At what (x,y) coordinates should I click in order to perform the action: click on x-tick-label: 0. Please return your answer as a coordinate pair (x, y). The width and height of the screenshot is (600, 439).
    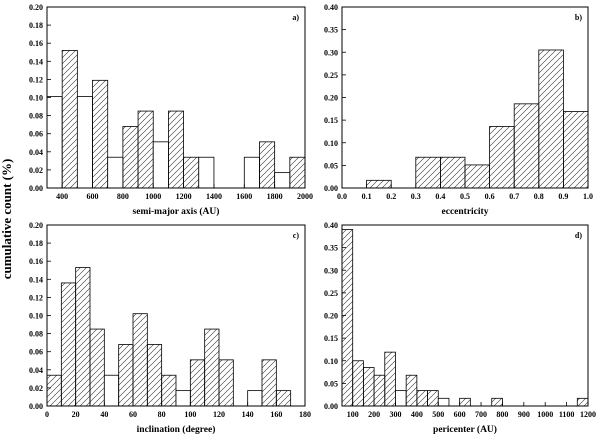
    Looking at the image, I should click on (47, 414).